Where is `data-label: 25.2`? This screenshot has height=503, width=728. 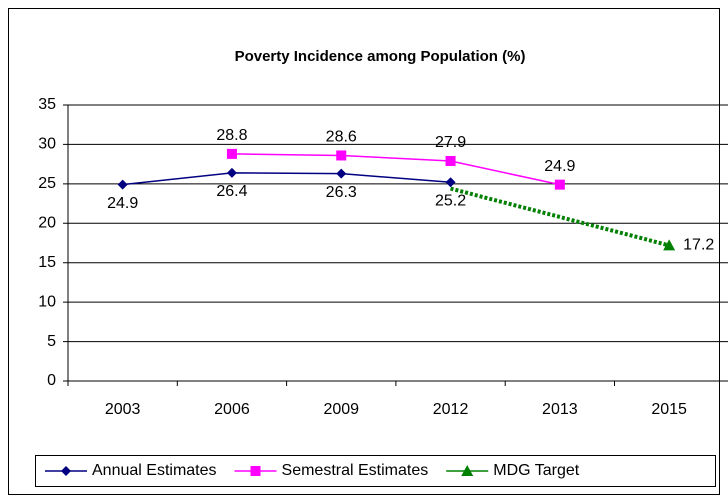
data-label: 25.2 is located at coordinates (450, 200).